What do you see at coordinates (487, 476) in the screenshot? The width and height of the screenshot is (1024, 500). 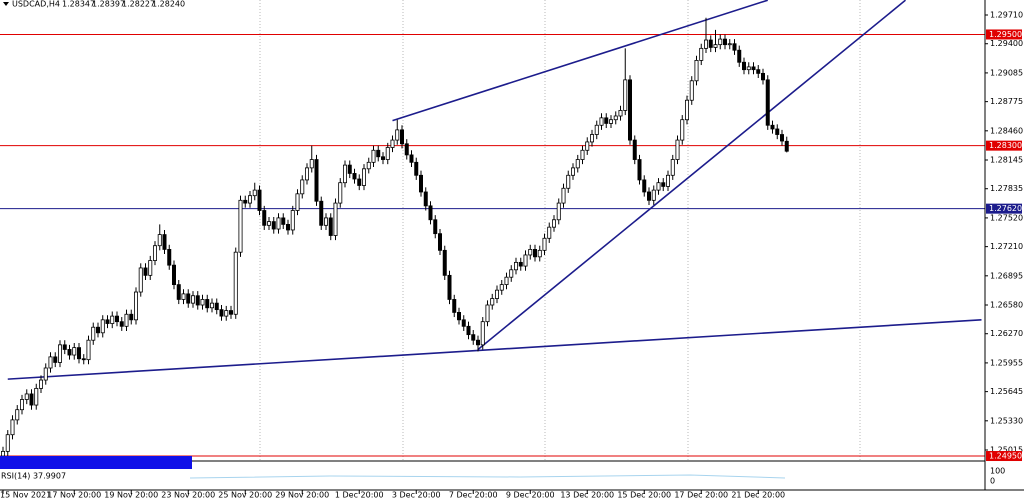 I see `indicator-line` at bounding box center [487, 476].